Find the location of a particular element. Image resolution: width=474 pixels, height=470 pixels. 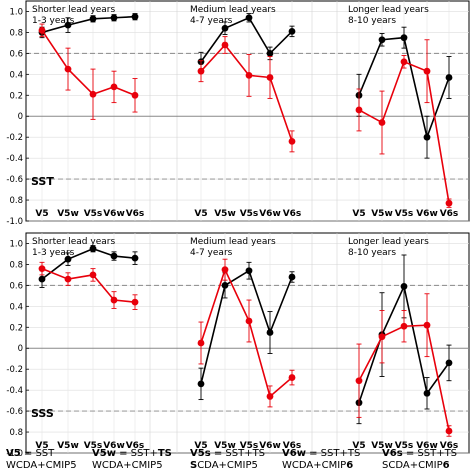

y-tick-label: 0.6 is located at coordinates (16, 54).